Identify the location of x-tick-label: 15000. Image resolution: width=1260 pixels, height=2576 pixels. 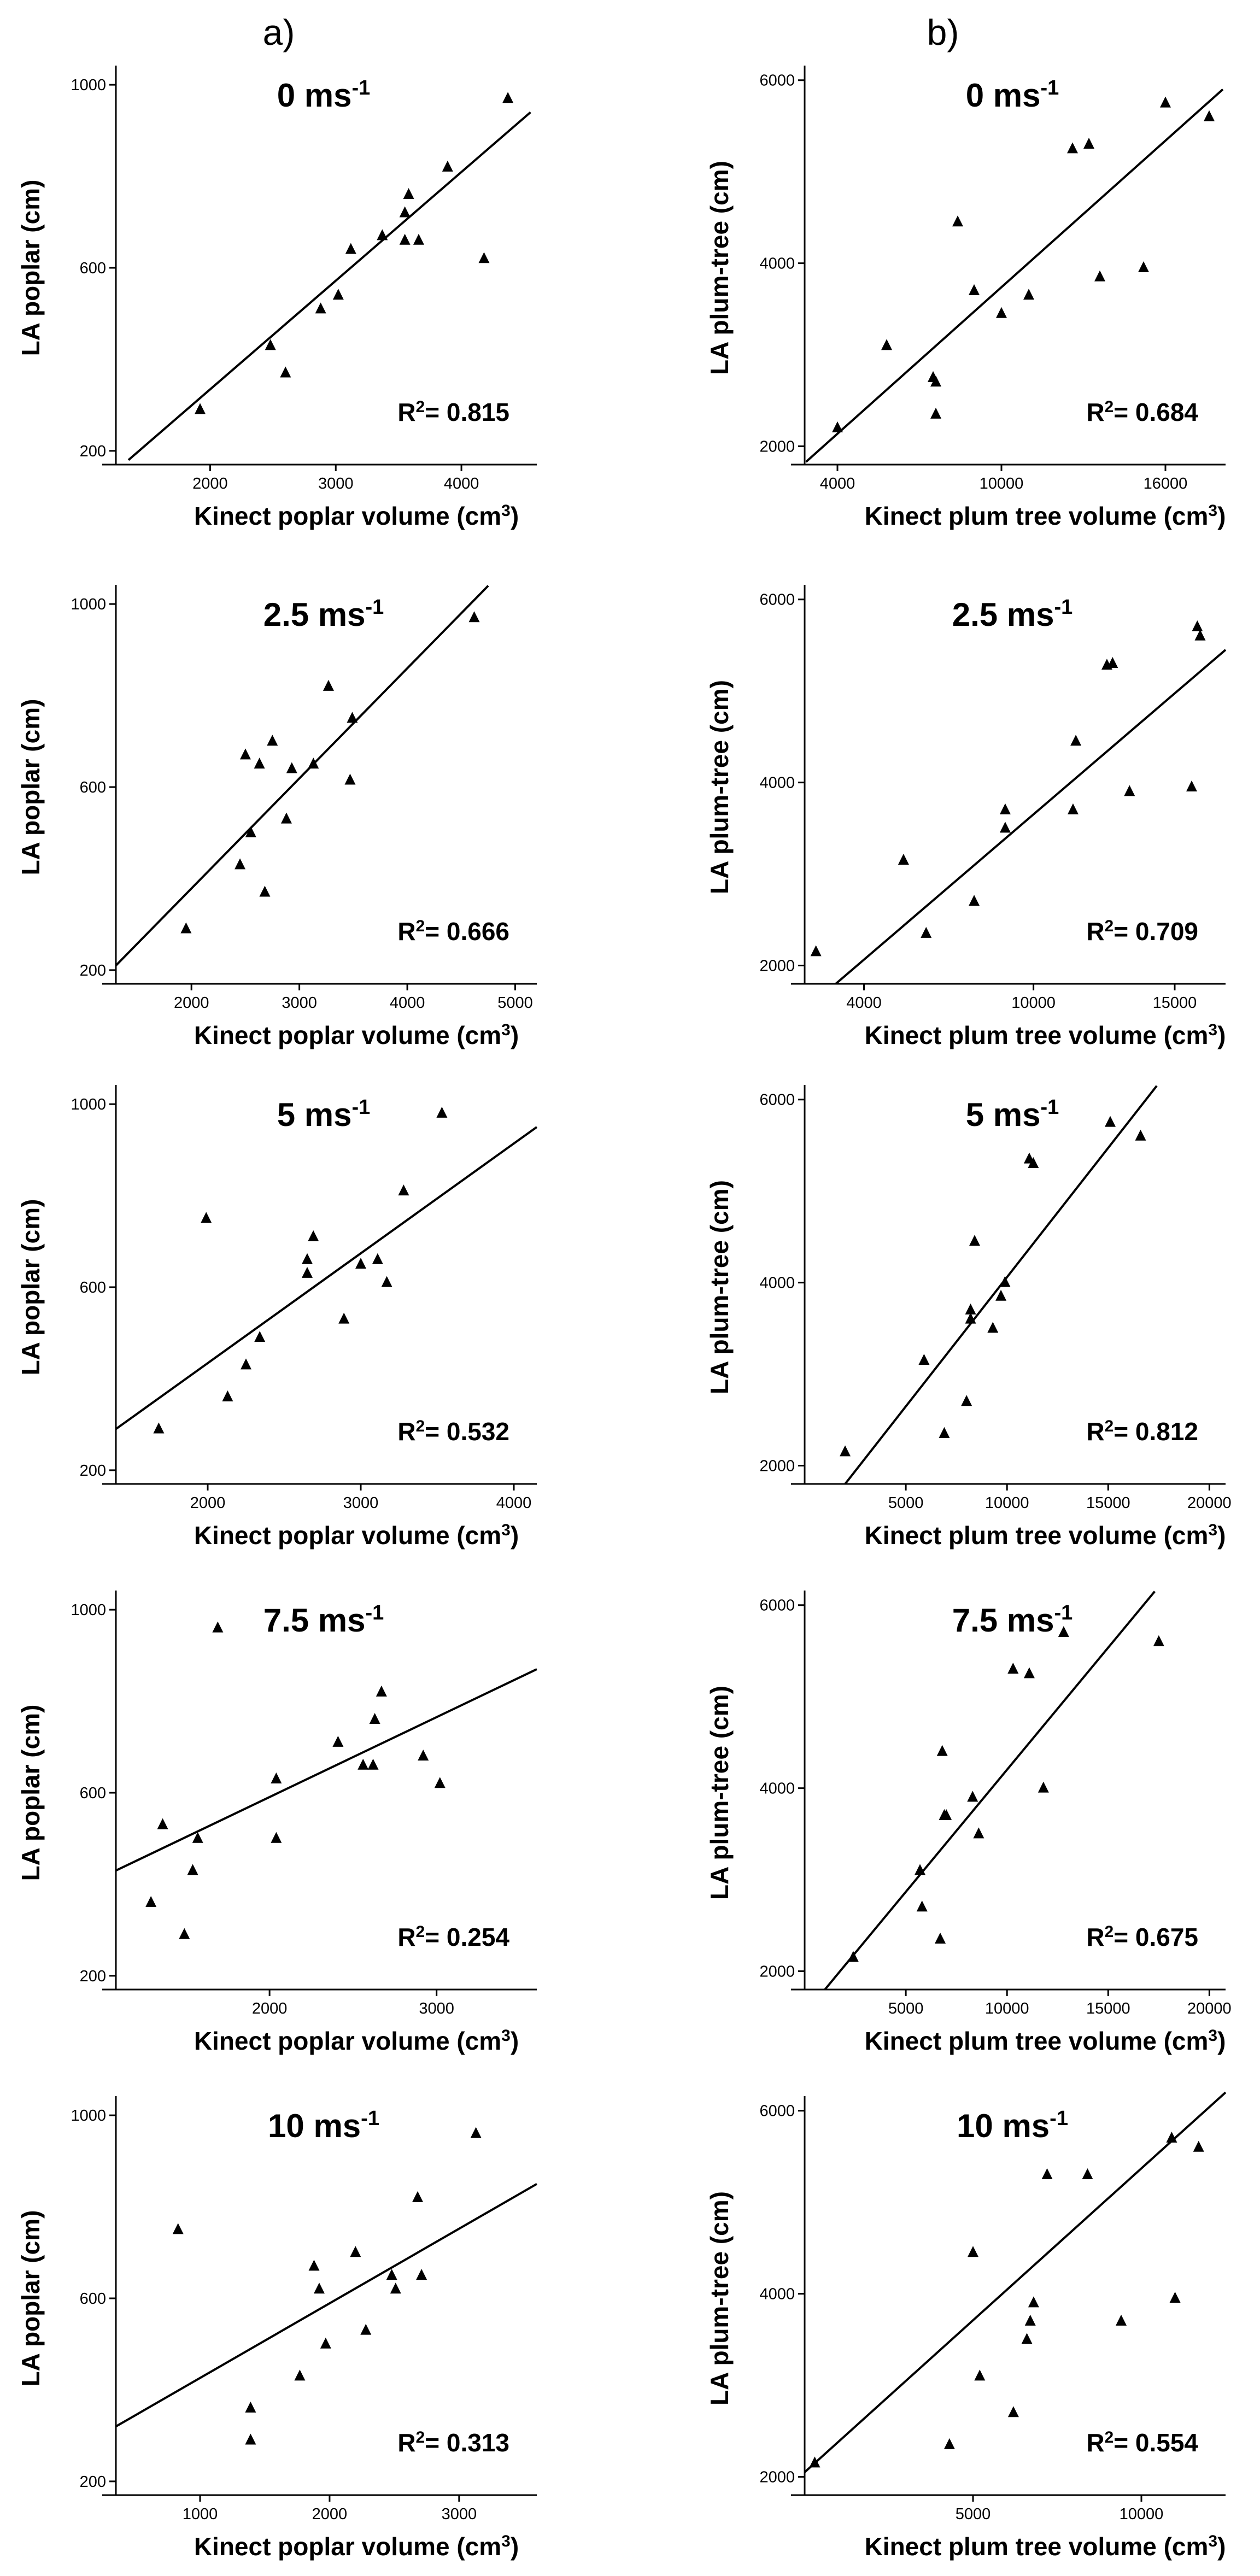
(1108, 1503).